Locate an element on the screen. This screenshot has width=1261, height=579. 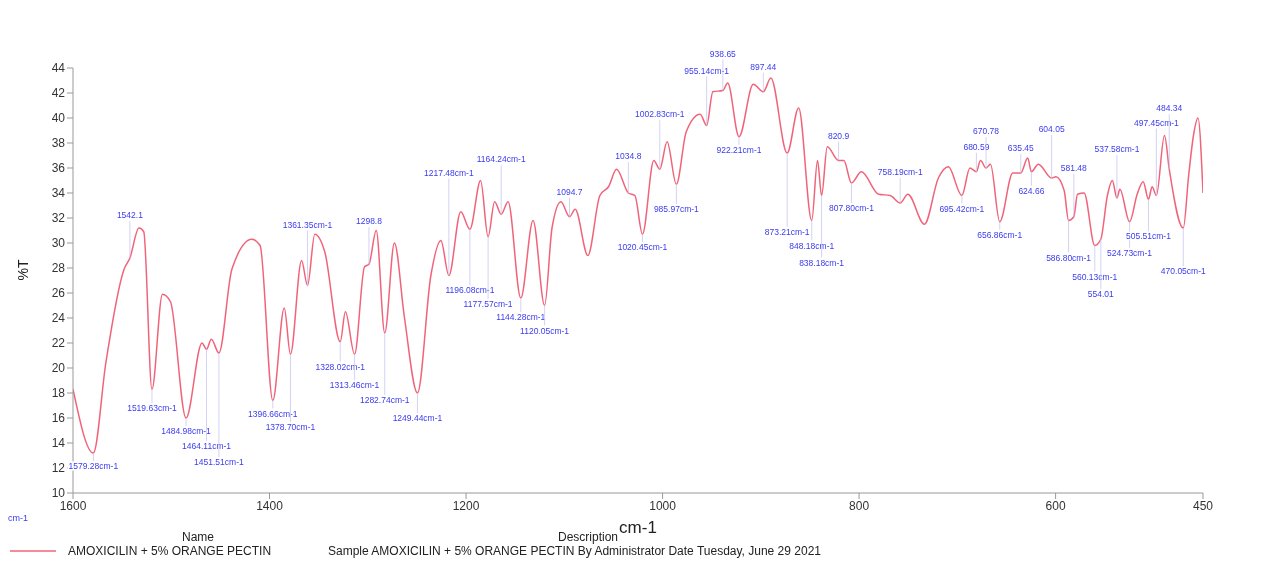
annotation: 873.21cm-1 is located at coordinates (787, 232).